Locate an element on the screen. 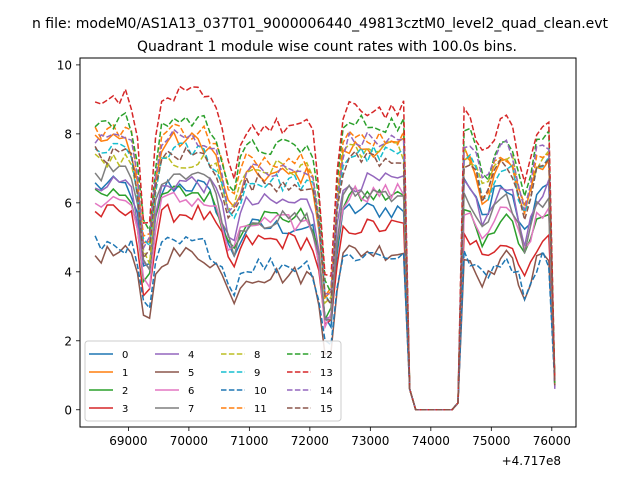 This screenshot has width=640, height=480. x-tick-label: 71000 is located at coordinates (249, 441).